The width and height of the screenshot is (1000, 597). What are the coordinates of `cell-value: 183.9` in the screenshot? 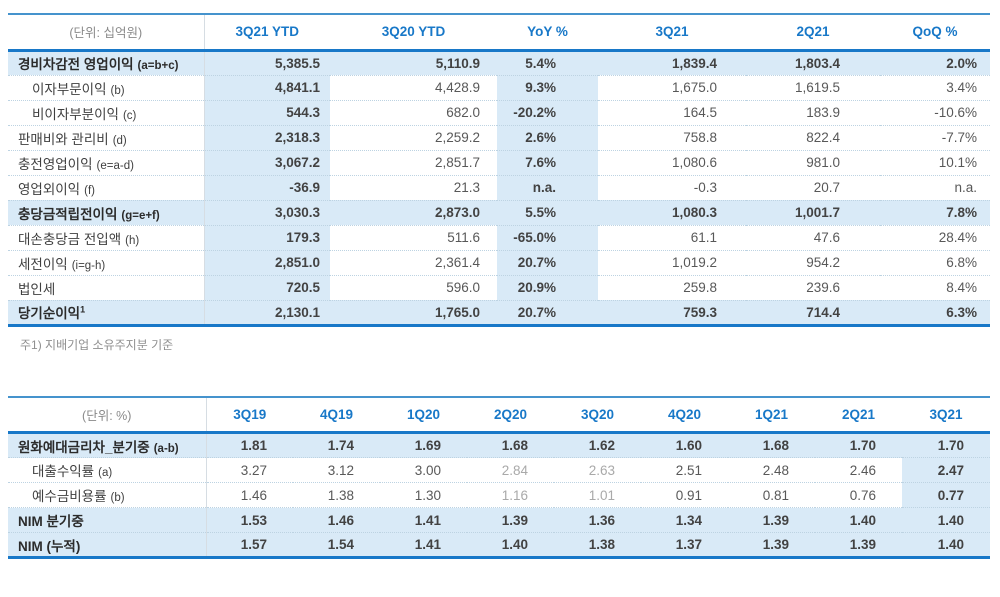 It's located at (813, 112).